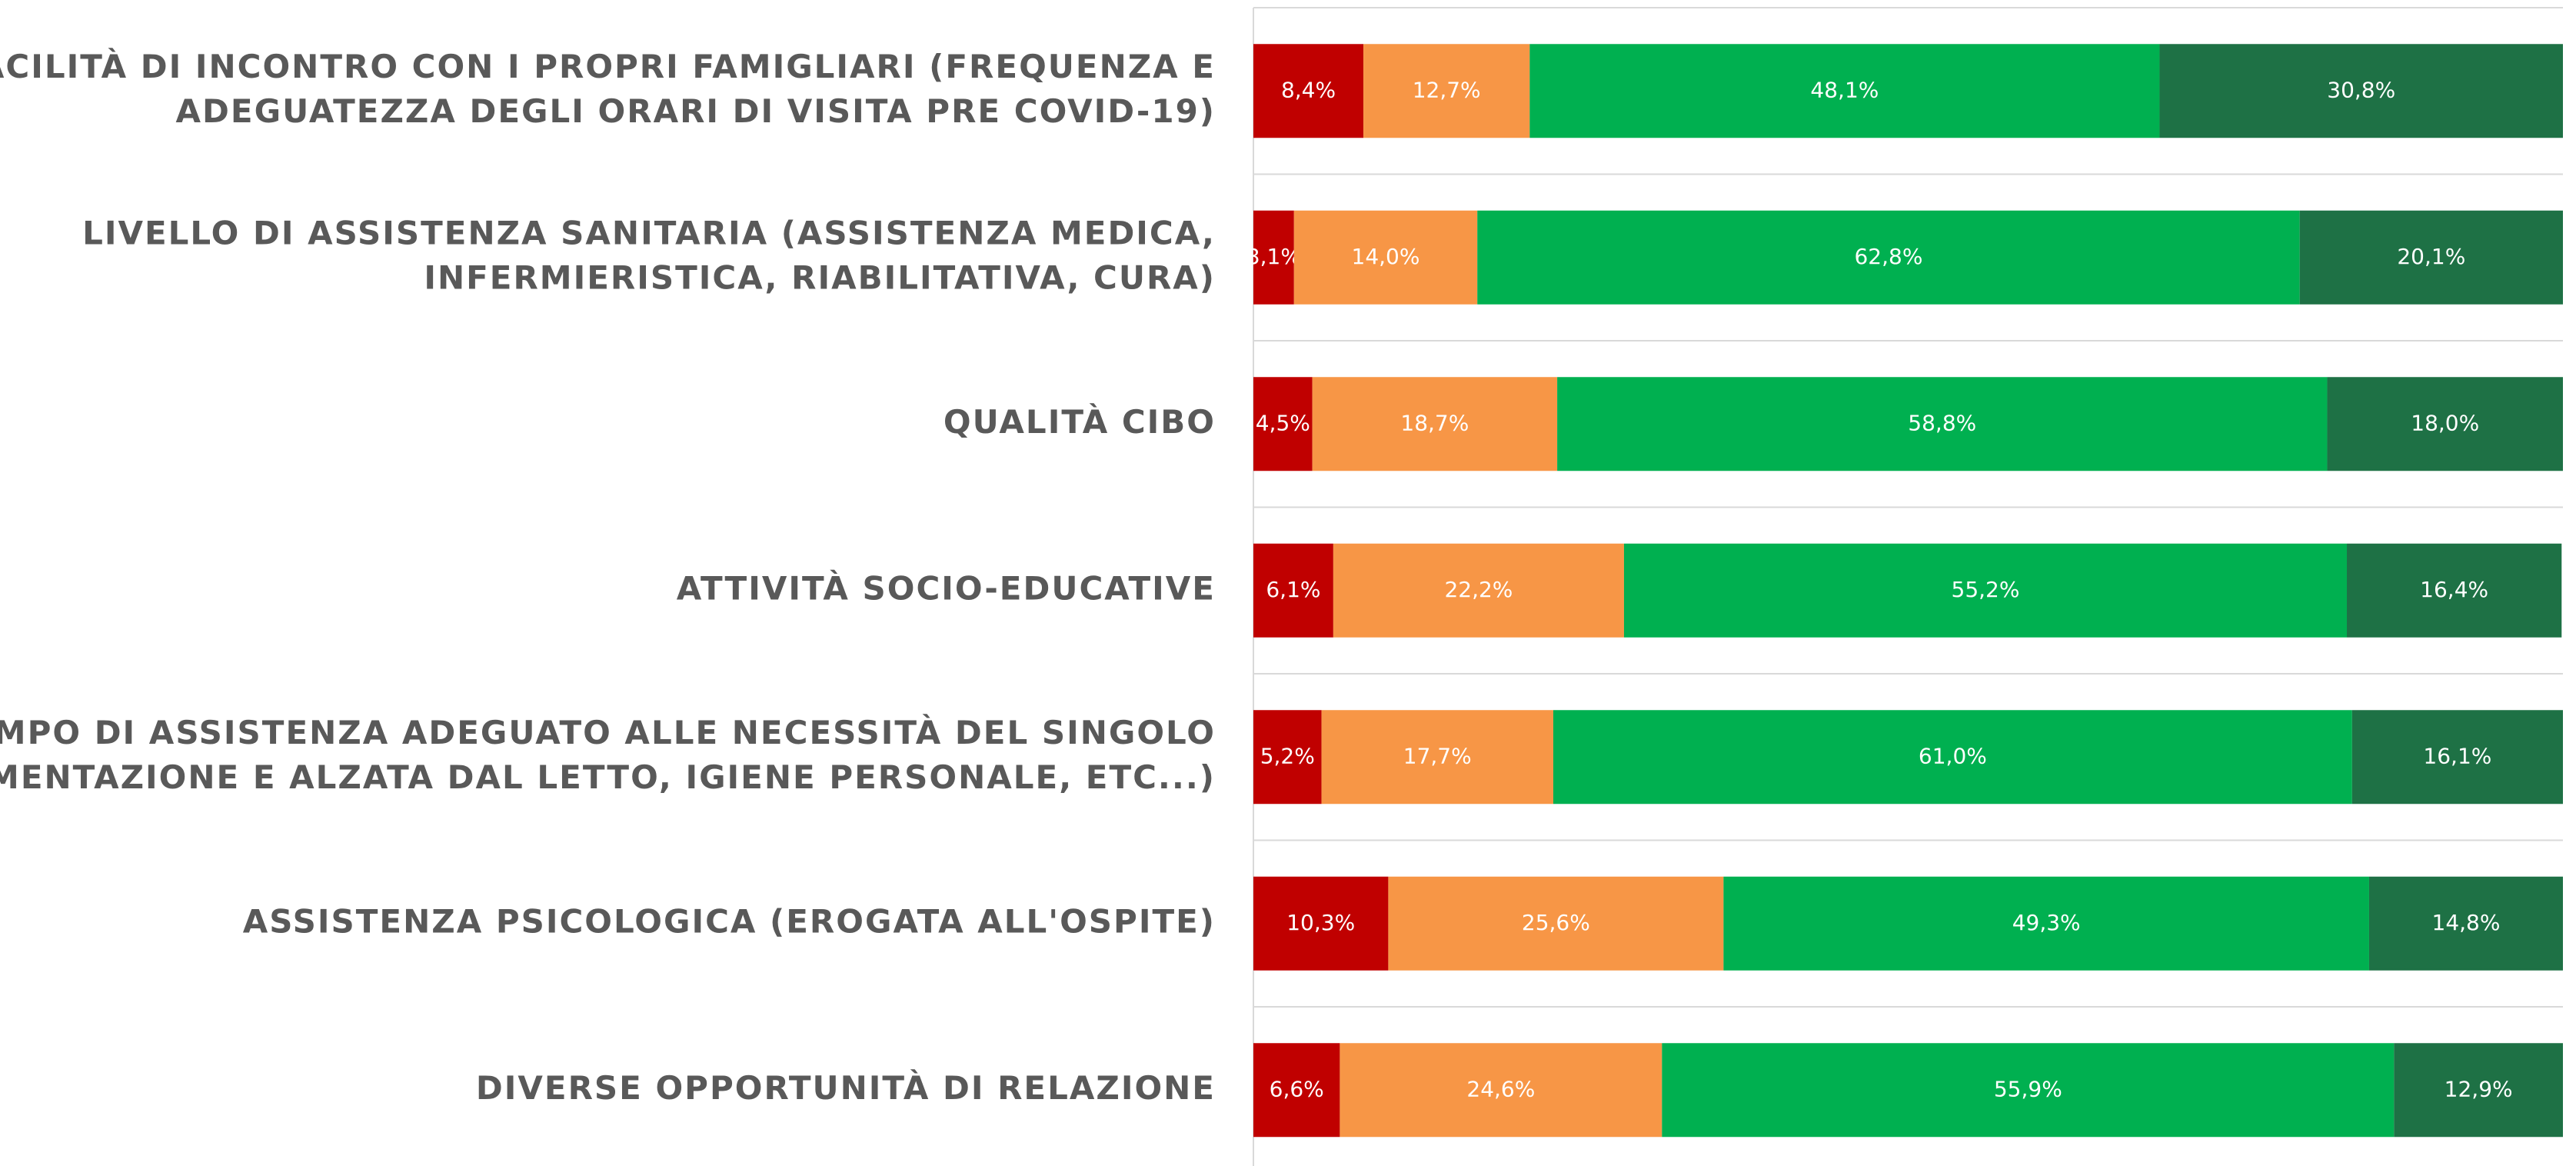 This screenshot has height=1166, width=2576. I want to click on value-label: 5,2%, so click(1288, 755).